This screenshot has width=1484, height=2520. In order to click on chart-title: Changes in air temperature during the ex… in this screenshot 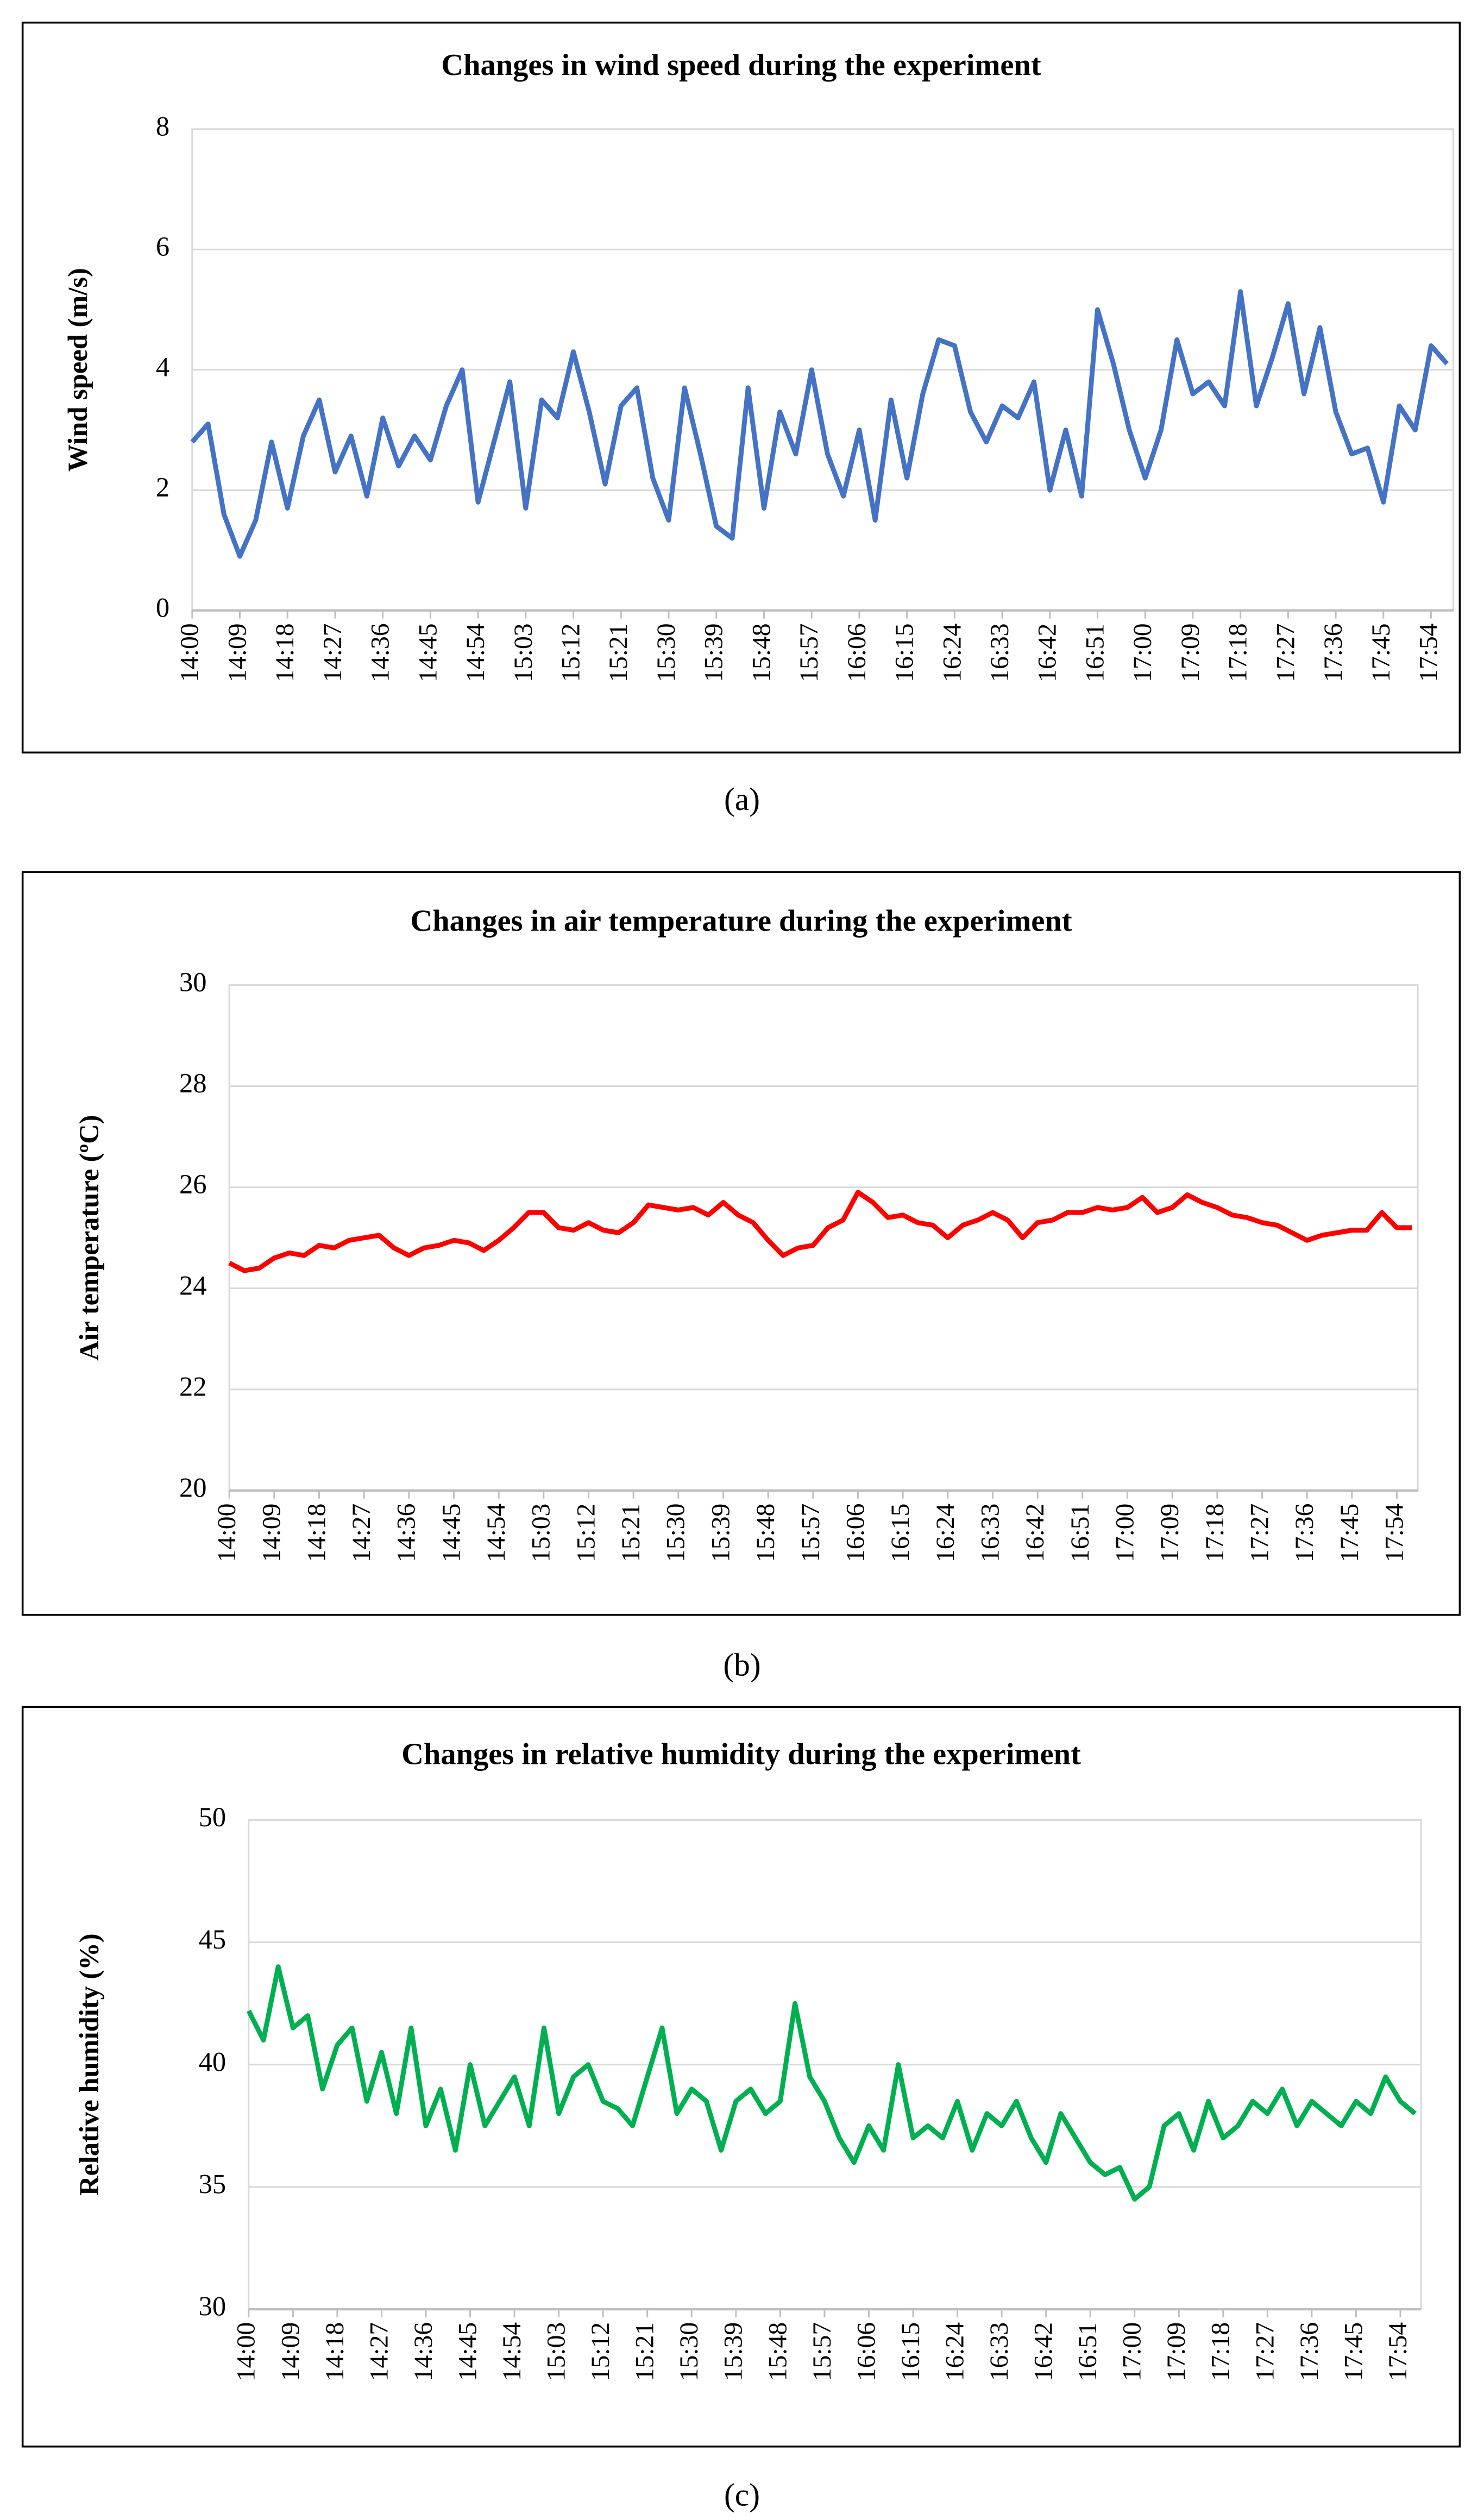, I will do `click(741, 921)`.